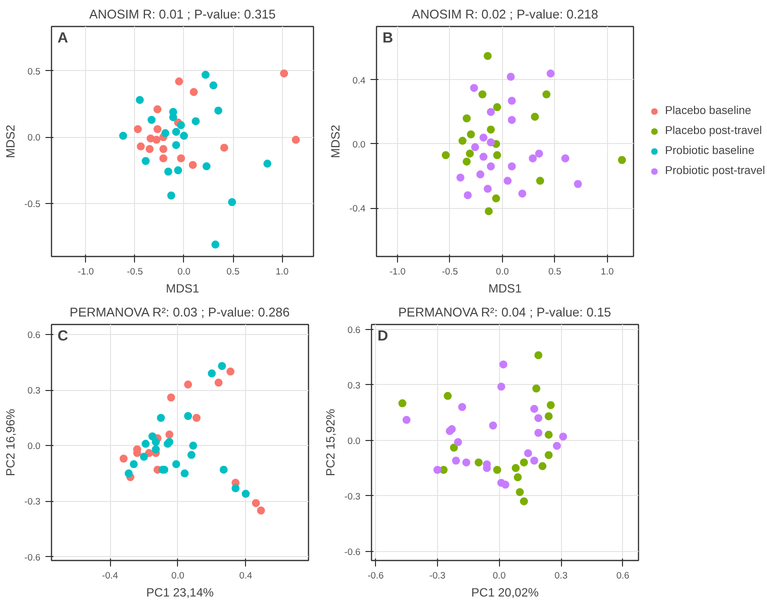  I want to click on annotation: D, so click(383, 336).